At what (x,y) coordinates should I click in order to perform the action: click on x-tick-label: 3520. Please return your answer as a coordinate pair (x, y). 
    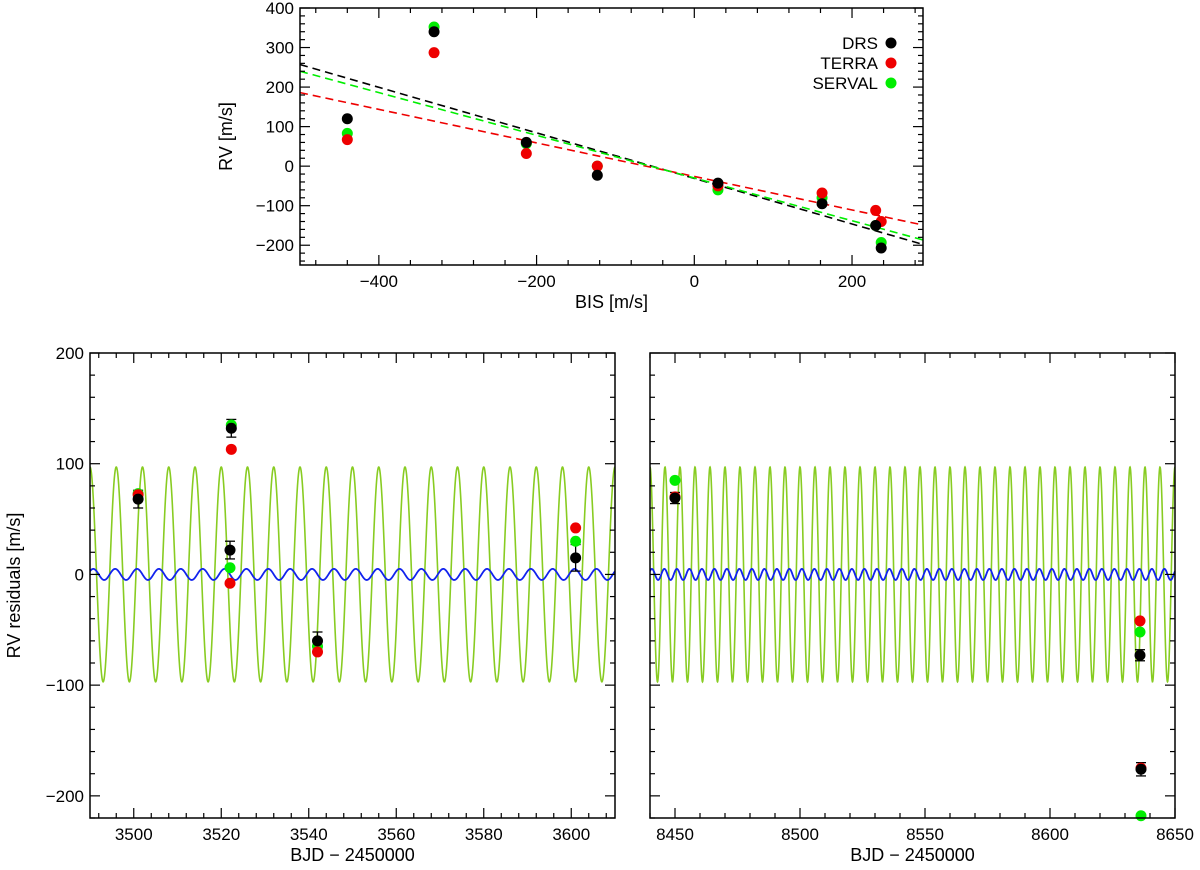
    Looking at the image, I should click on (221, 834).